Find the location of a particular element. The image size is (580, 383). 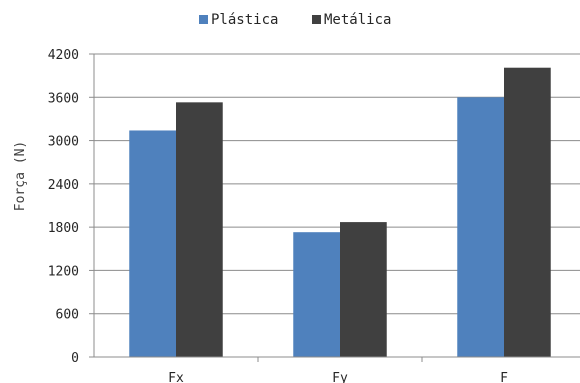

y-tick-label: 2400 is located at coordinates (63, 185).